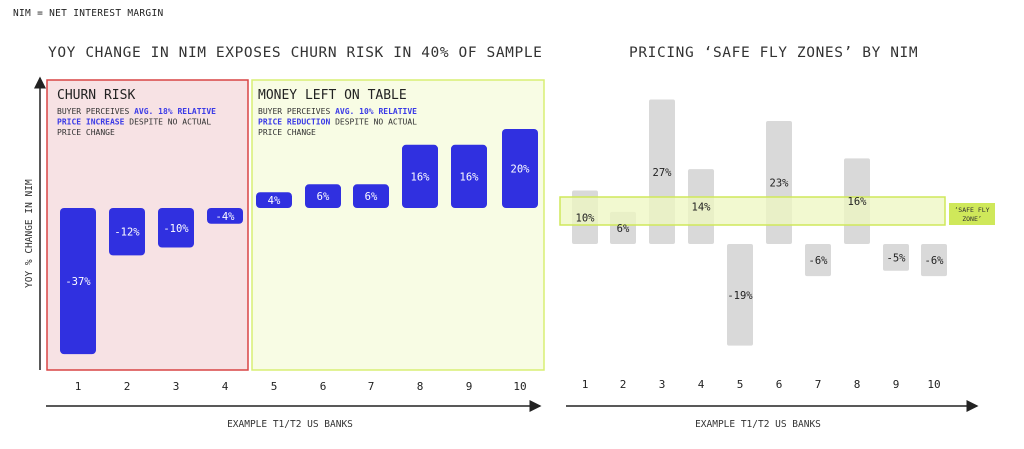 The width and height of the screenshot is (1024, 449). Describe the element at coordinates (857, 384) in the screenshot. I see `tick-right-8: 8` at that location.